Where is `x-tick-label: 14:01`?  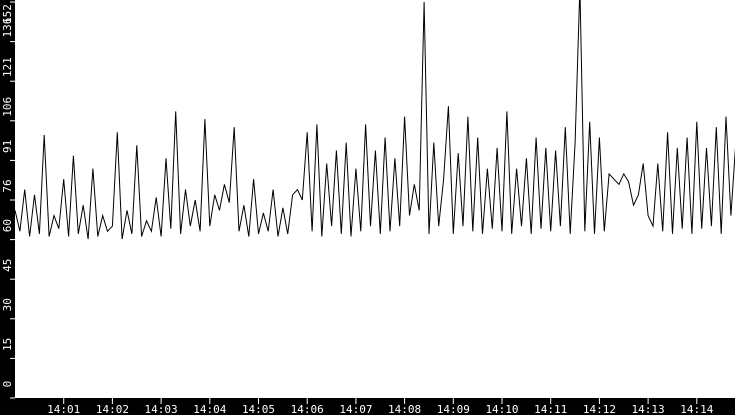
x-tick-label: 14:01 is located at coordinates (63, 409).